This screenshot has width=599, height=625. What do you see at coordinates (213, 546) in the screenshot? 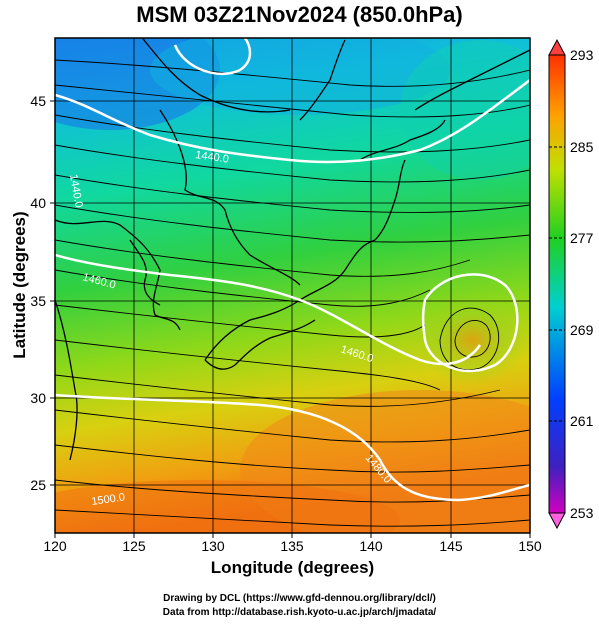
I see `x-tick-130: 130` at bounding box center [213, 546].